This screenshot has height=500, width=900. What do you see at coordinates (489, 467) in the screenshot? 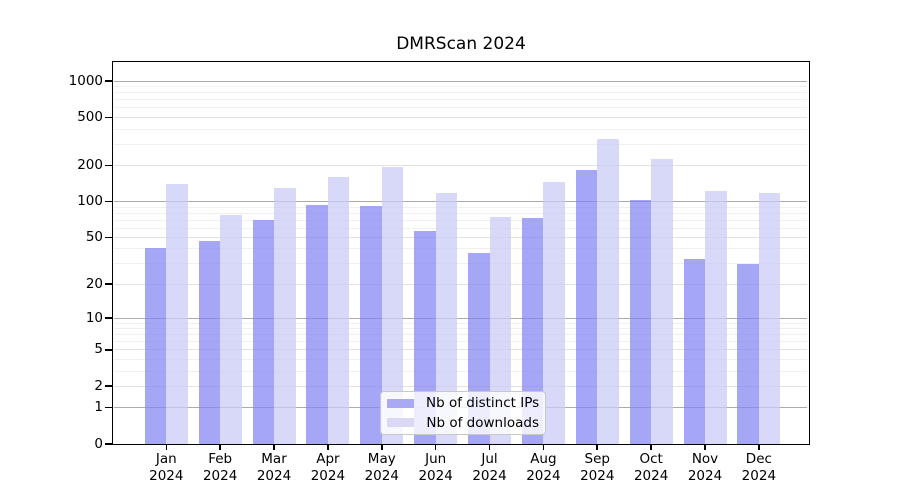
I see `x-tick-label: Jul 2024` at bounding box center [489, 467].